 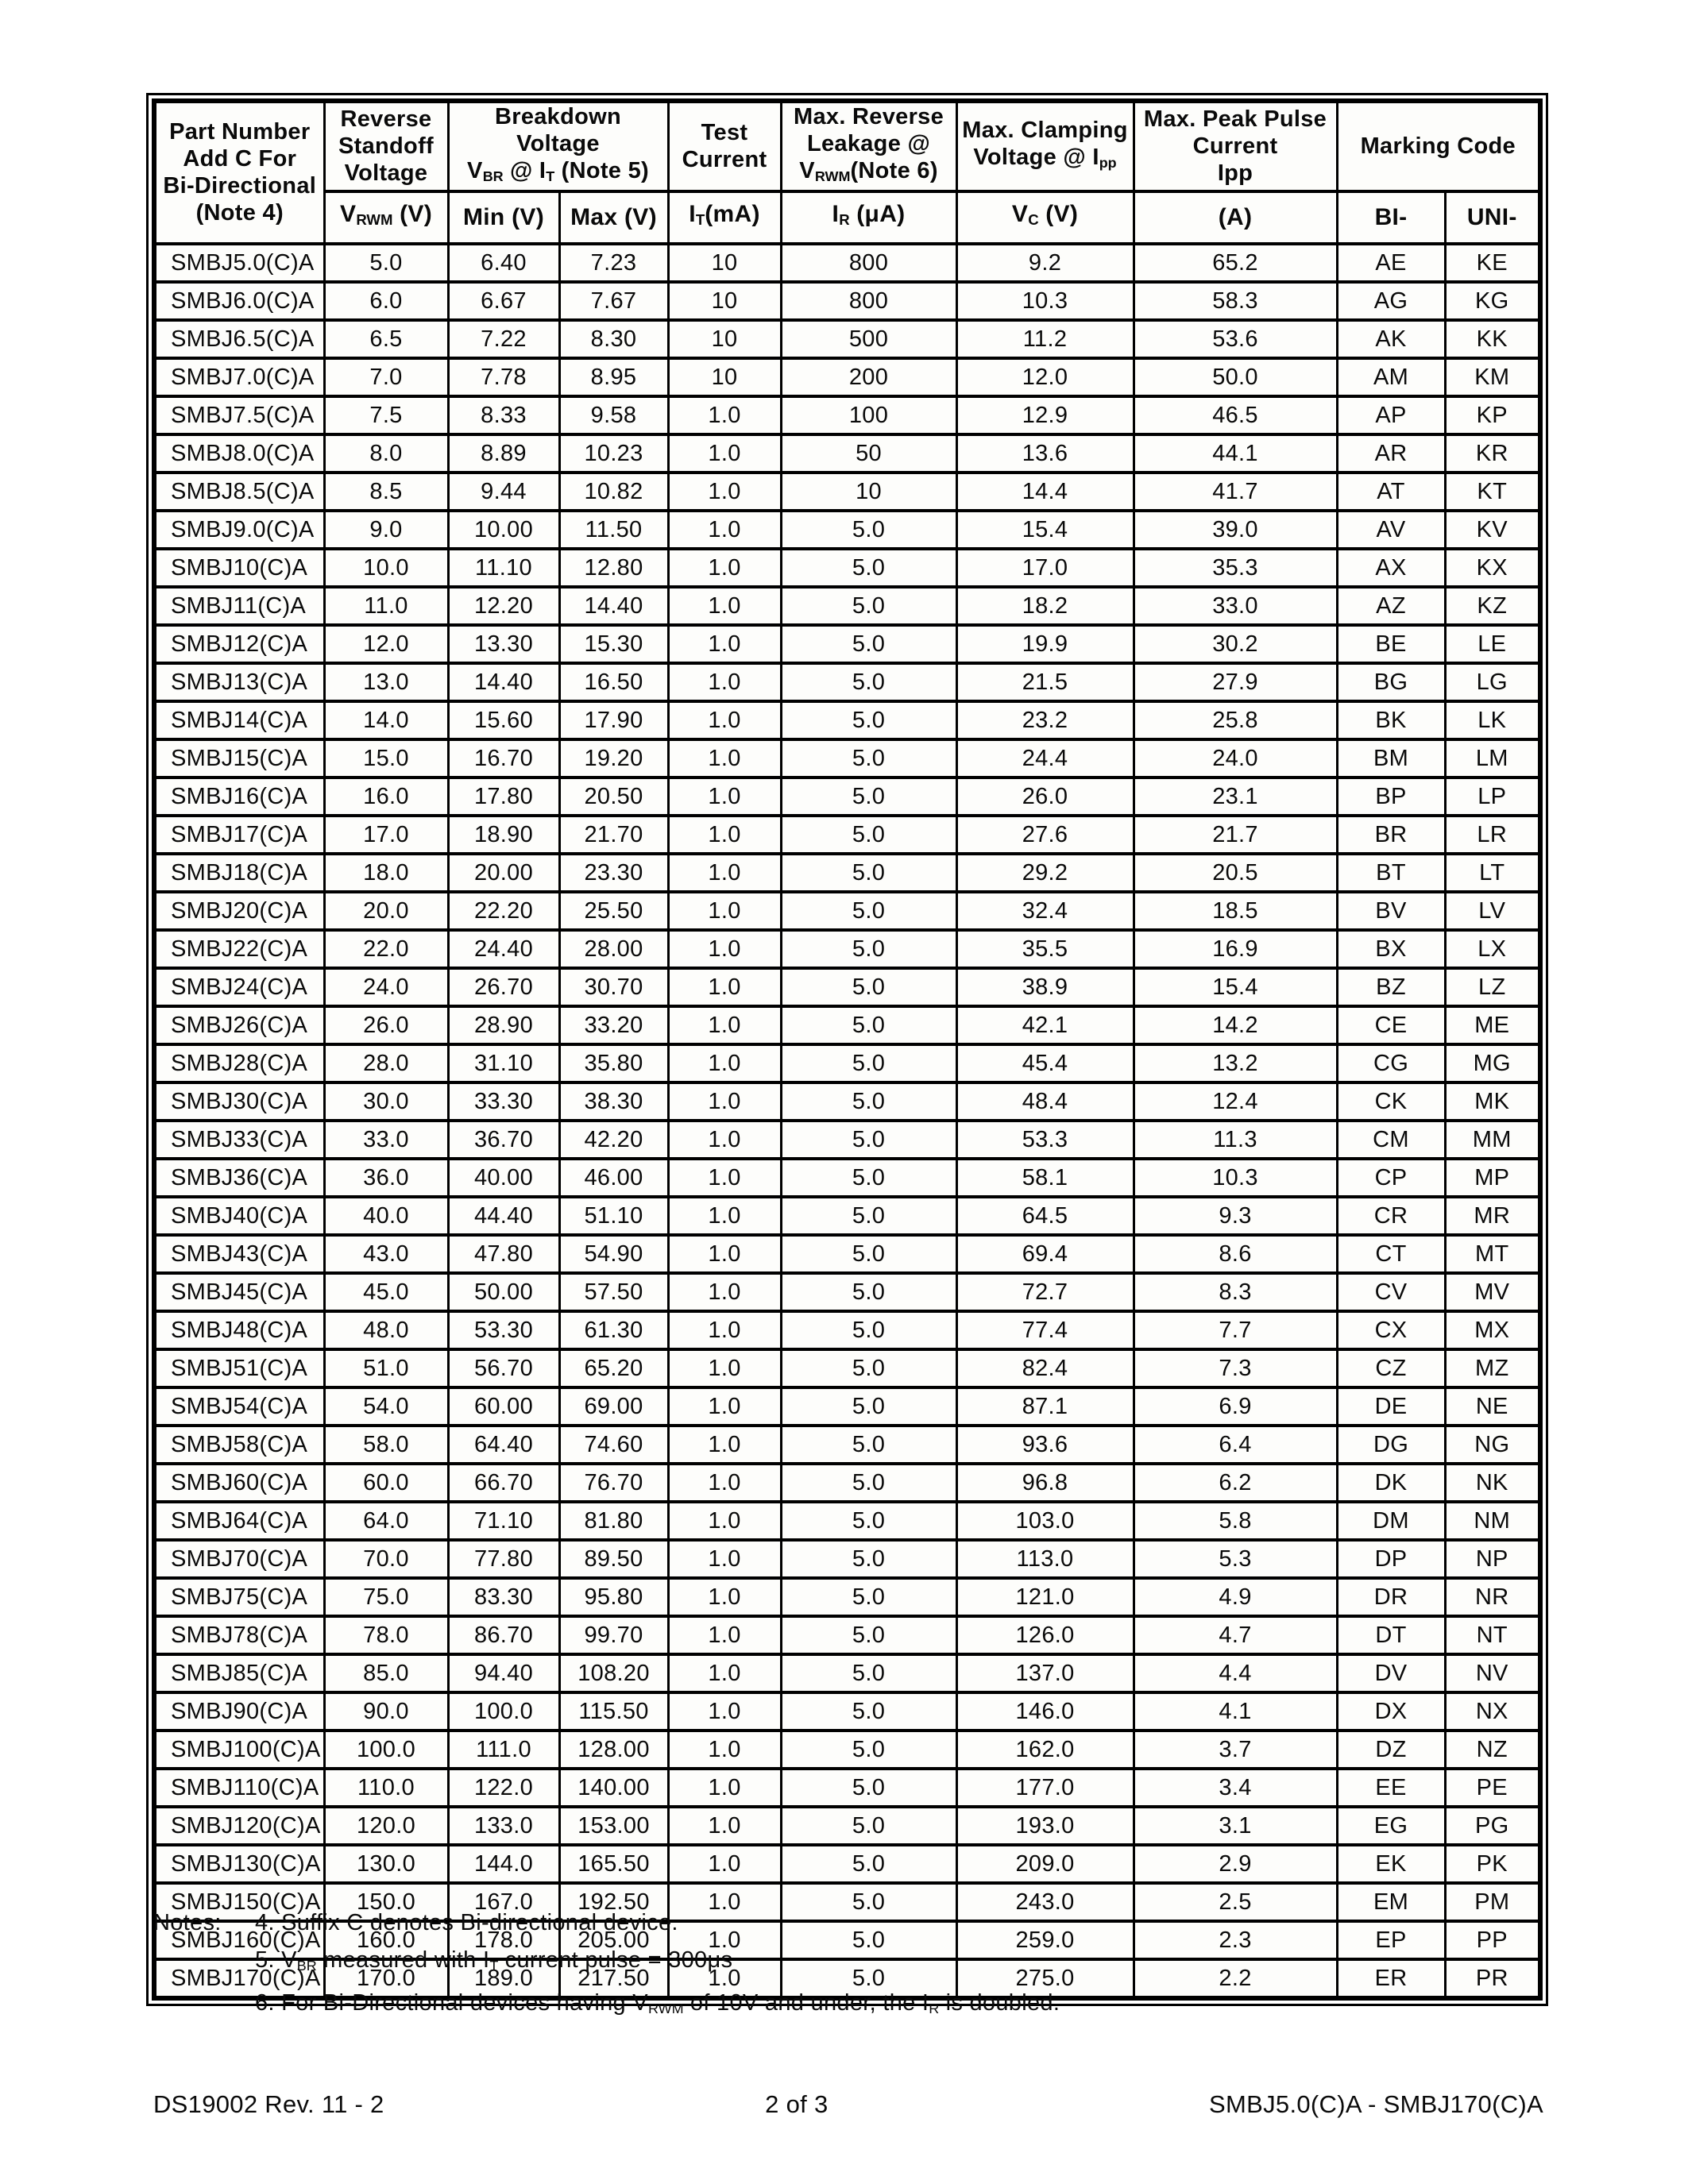 What do you see at coordinates (1493, 1559) in the screenshot?
I see `cell-marking_uni: NP` at bounding box center [1493, 1559].